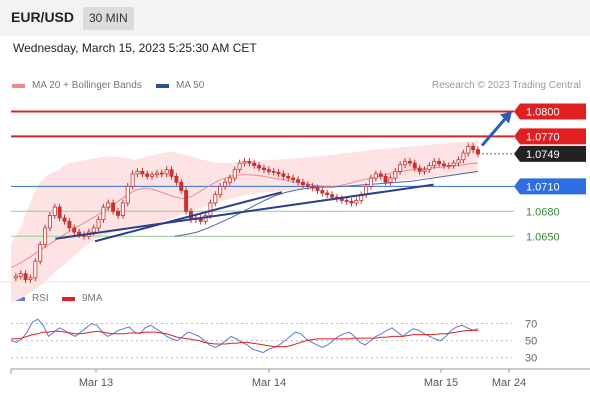 Image resolution: width=590 pixels, height=400 pixels. What do you see at coordinates (543, 237) in the screenshot?
I see `level-label-1-0650: 1.0650` at bounding box center [543, 237].